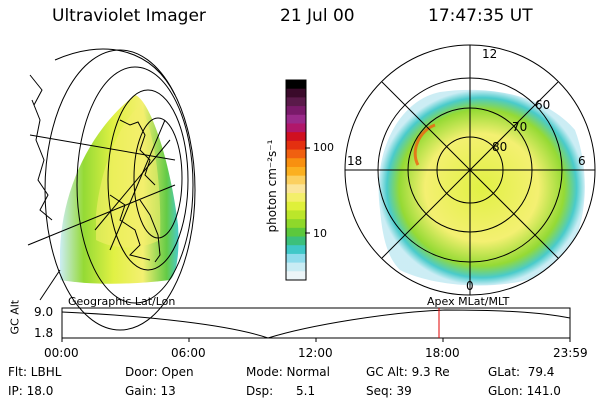 The image size is (600, 400). I want to click on altitude-xtick-0600: 06:00, so click(188, 353).